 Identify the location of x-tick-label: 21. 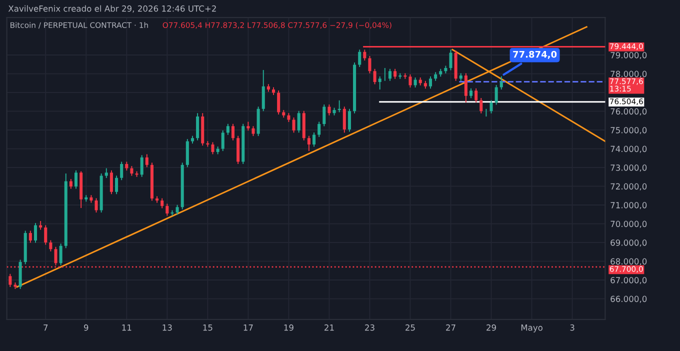
(329, 327).